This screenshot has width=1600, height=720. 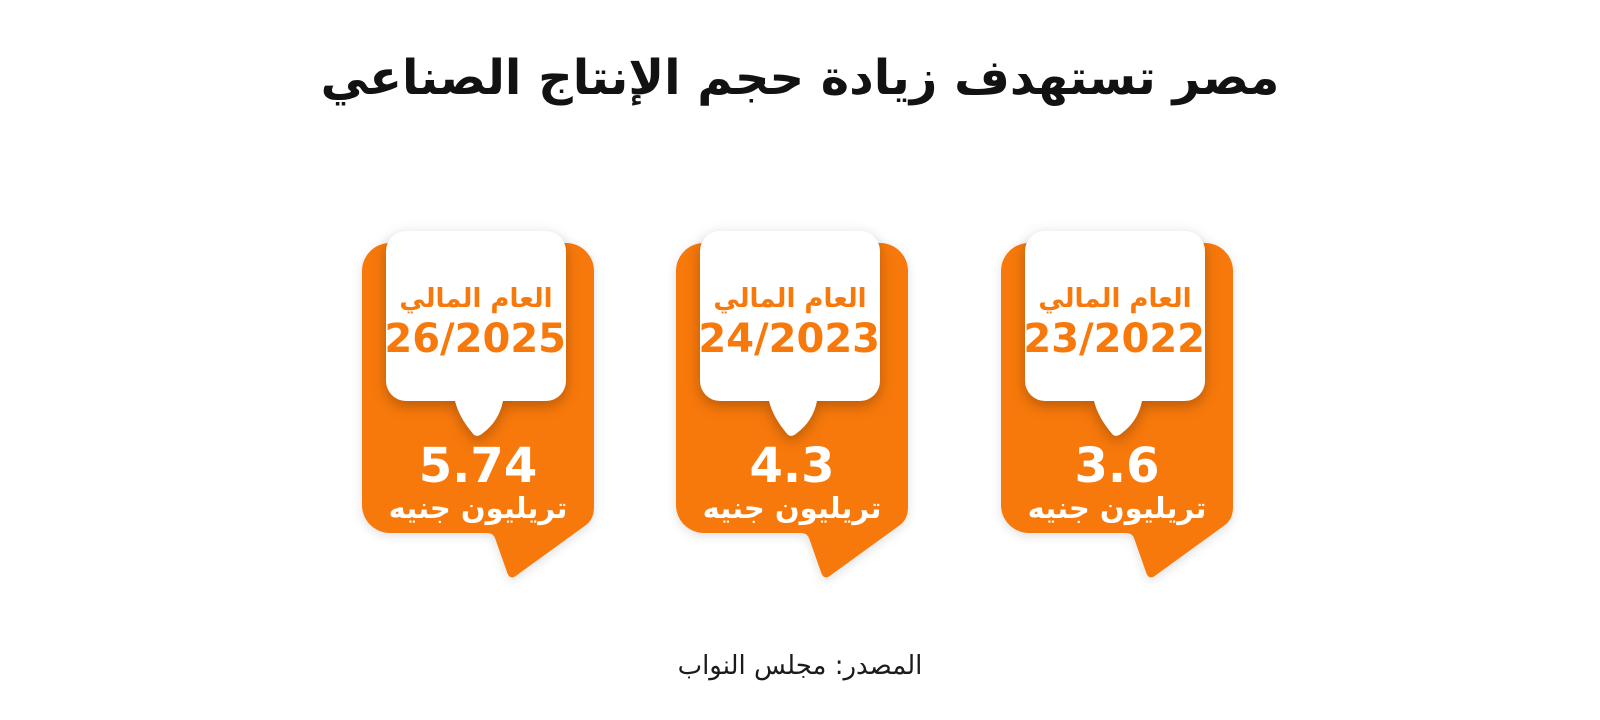 What do you see at coordinates (1114, 339) in the screenshot?
I see `fiscal-year-value: 23/2022` at bounding box center [1114, 339].